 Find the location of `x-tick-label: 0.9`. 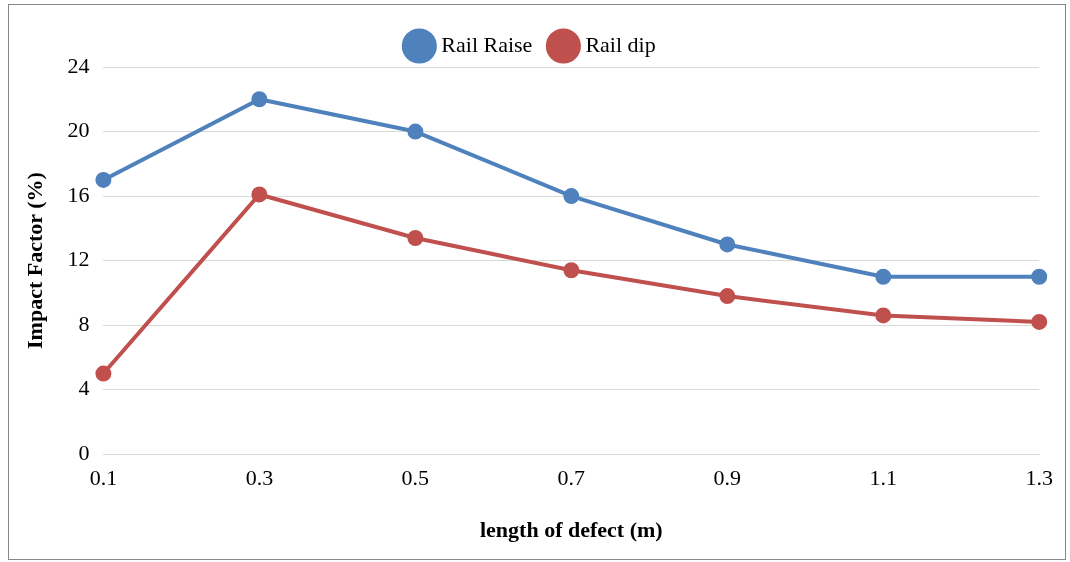

x-tick-label: 0.9 is located at coordinates (727, 478).